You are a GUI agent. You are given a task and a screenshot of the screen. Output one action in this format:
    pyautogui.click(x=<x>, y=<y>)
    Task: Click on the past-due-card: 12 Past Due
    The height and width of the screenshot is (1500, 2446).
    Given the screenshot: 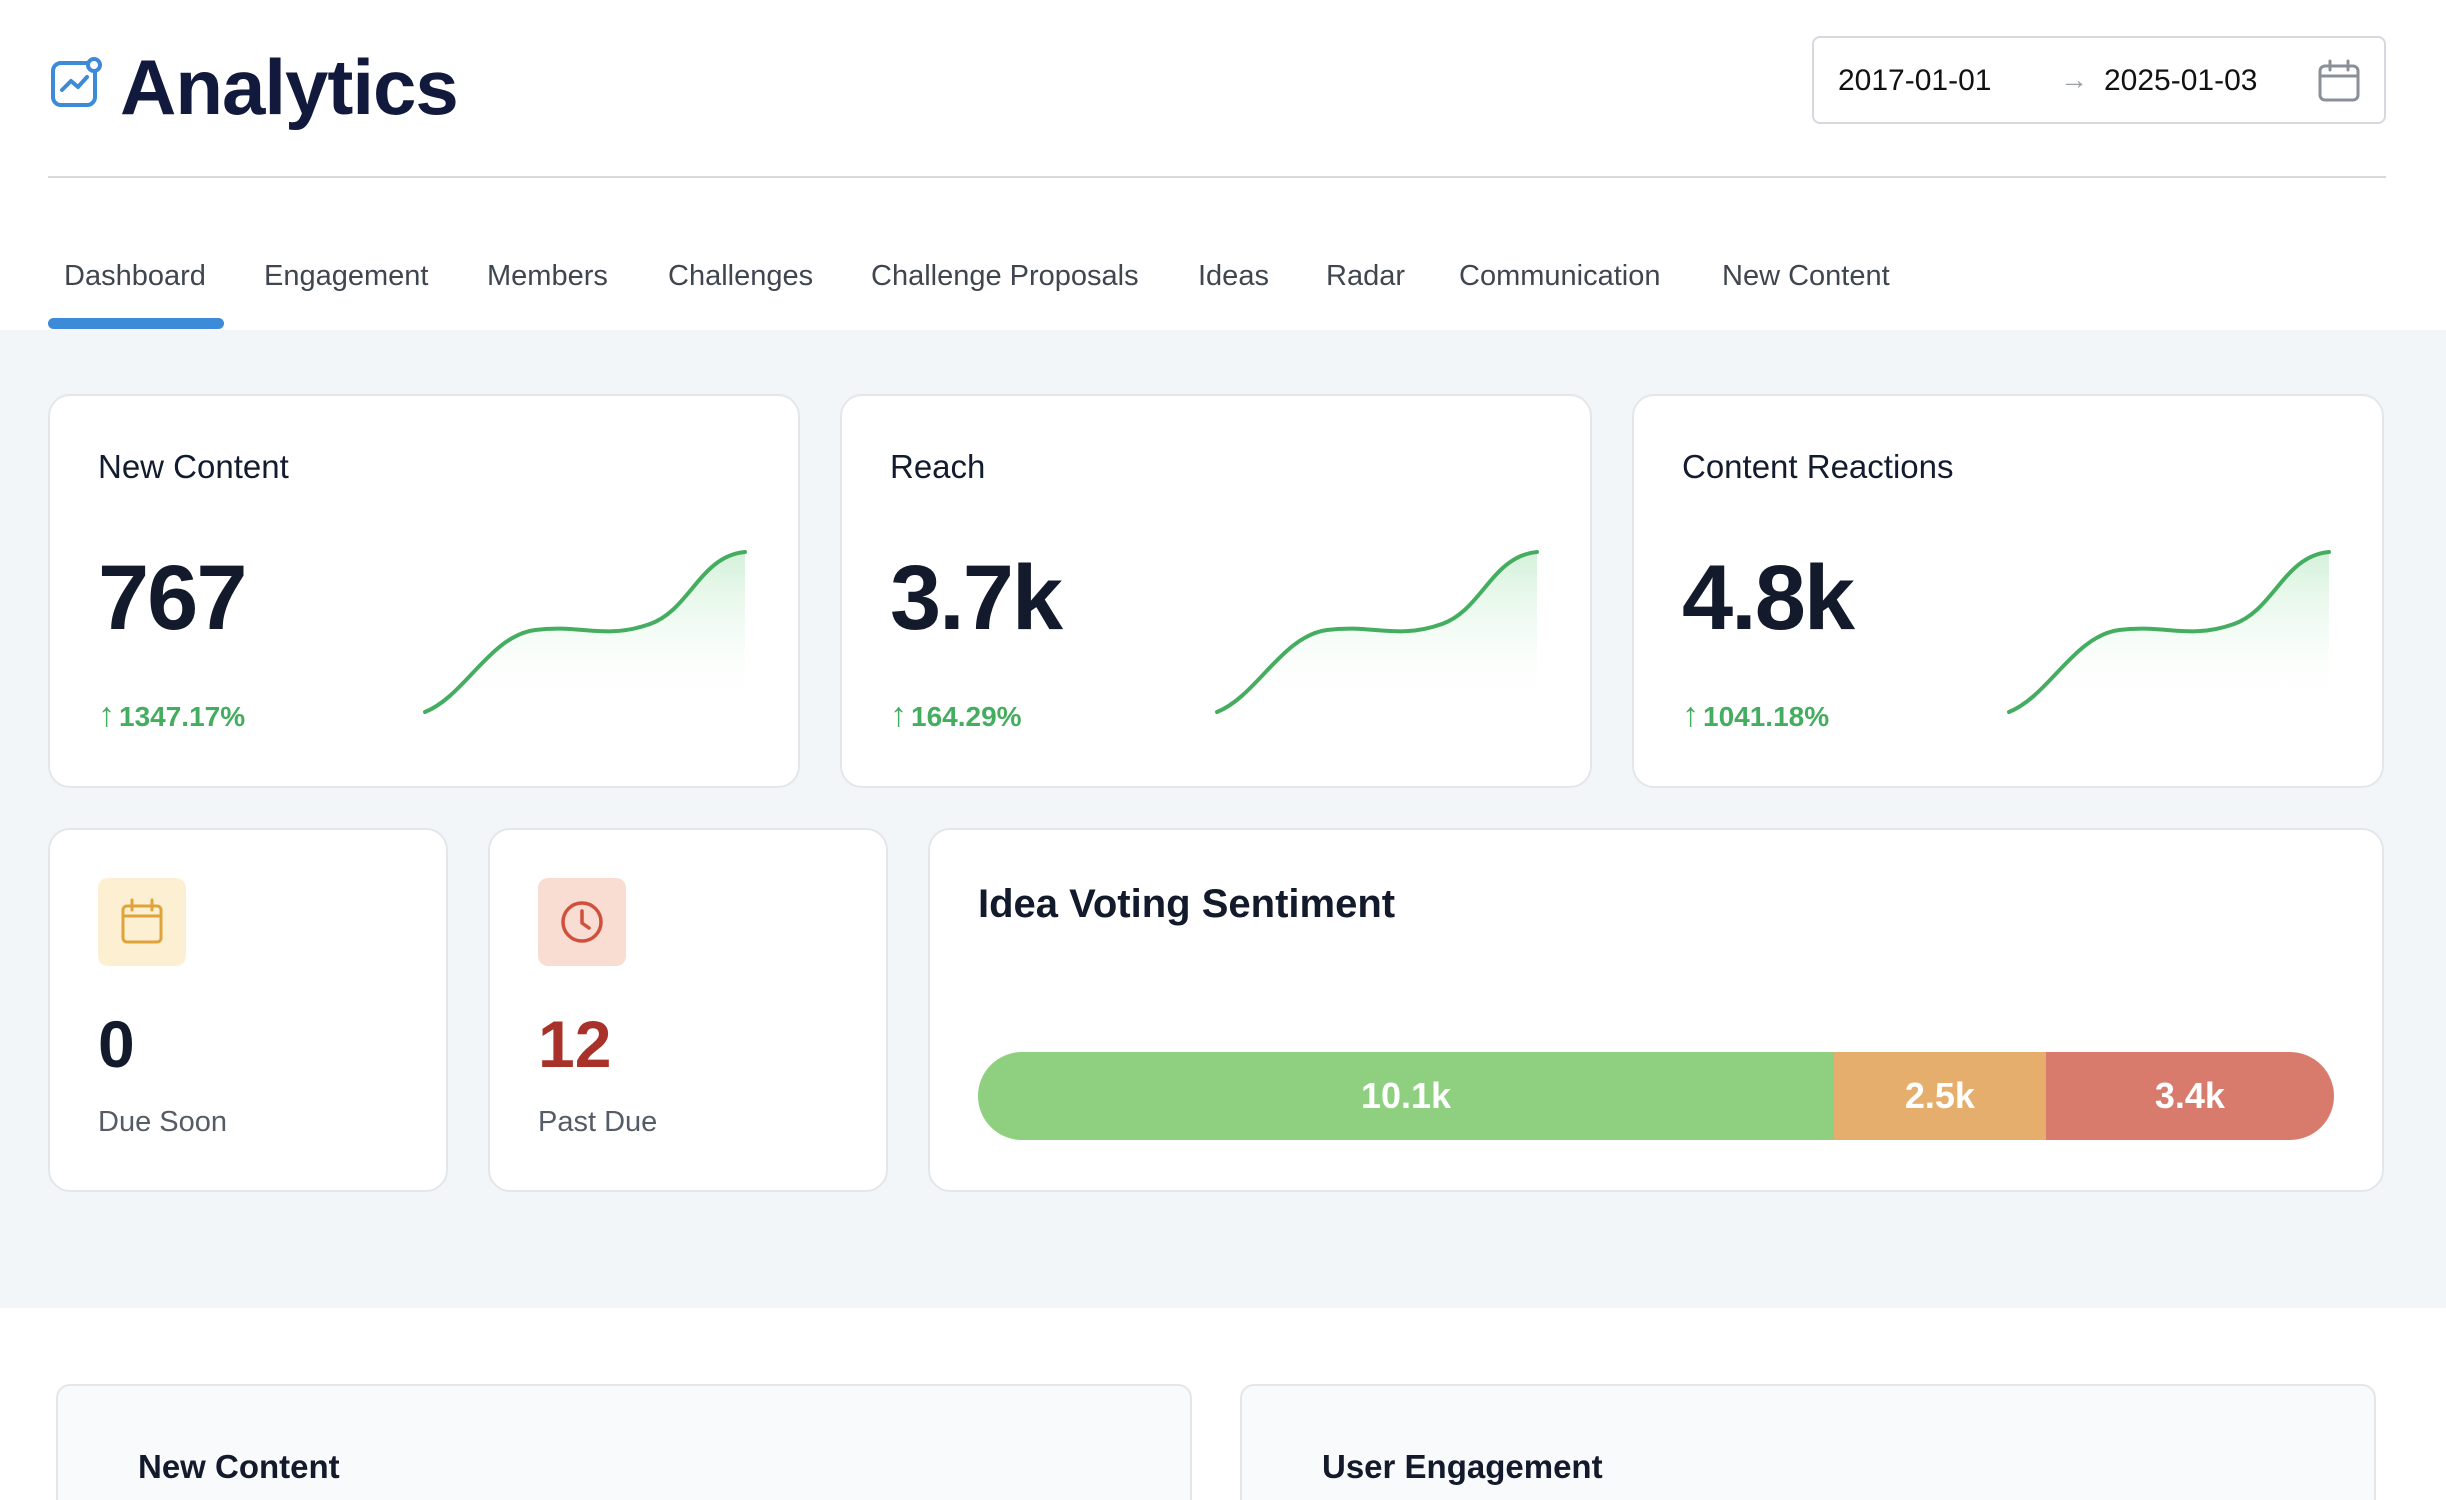 What is the action you would take?
    pyautogui.click(x=688, y=1010)
    